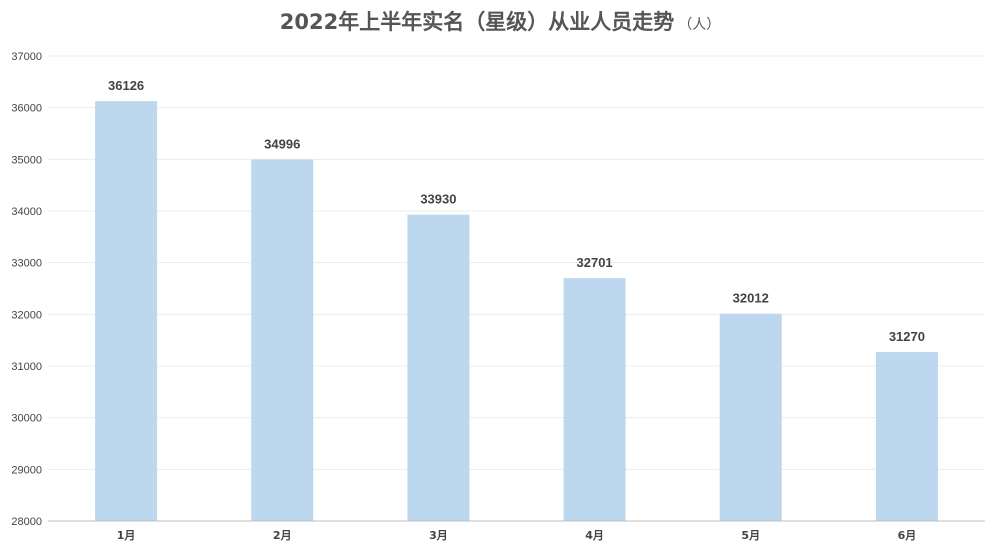 The width and height of the screenshot is (1000, 554). What do you see at coordinates (26, 419) in the screenshot?
I see `y-tick-label: 30000` at bounding box center [26, 419].